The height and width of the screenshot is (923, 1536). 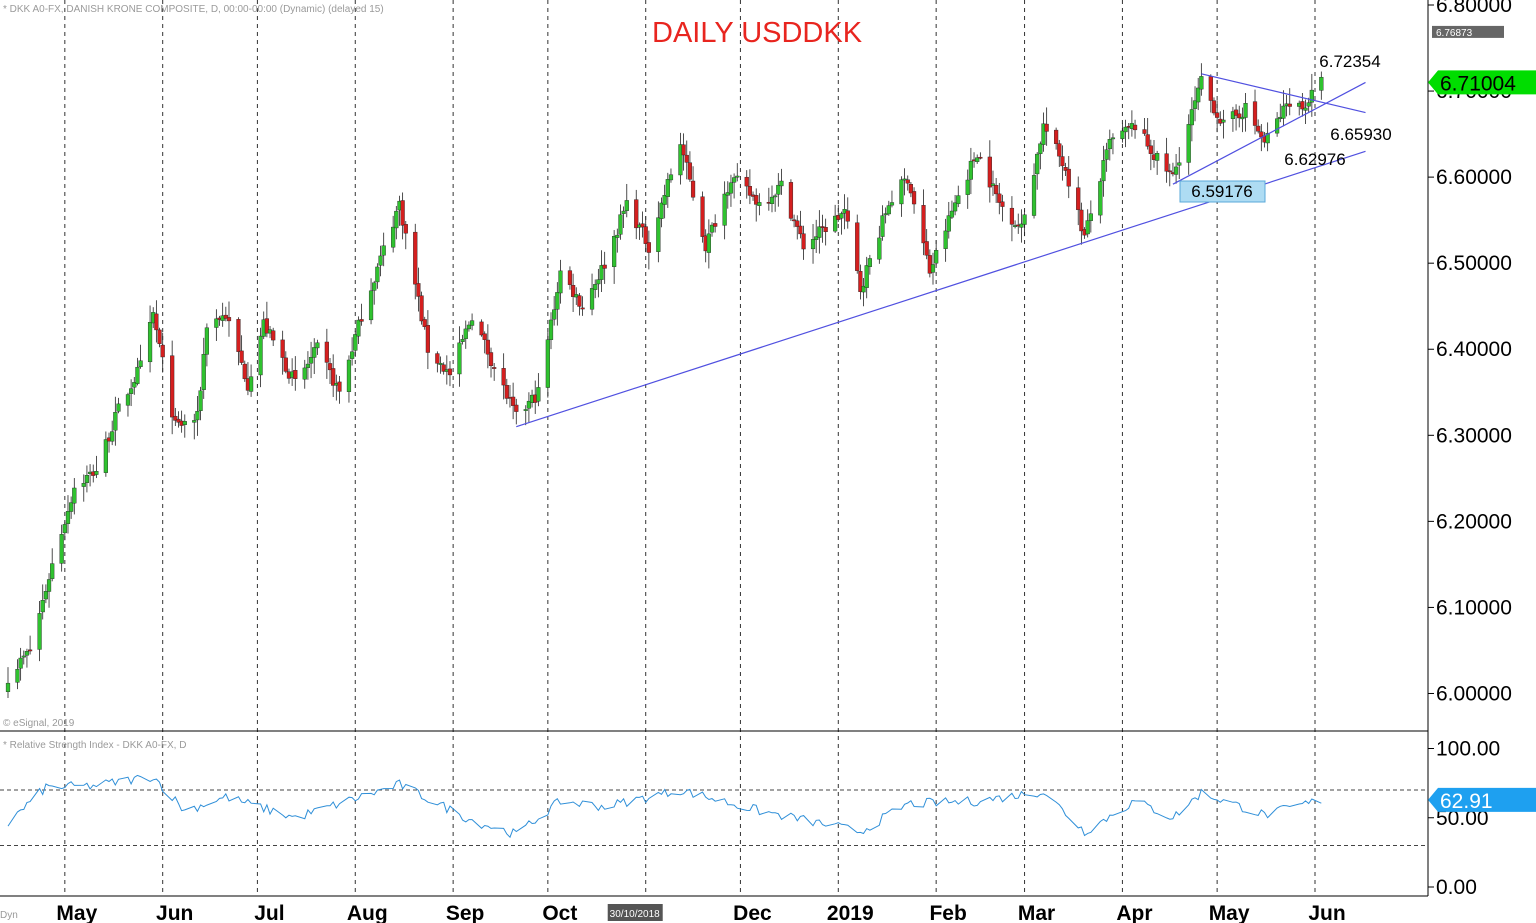 What do you see at coordinates (39, 723) in the screenshot?
I see `copyright-label: © eSignal, 2019` at bounding box center [39, 723].